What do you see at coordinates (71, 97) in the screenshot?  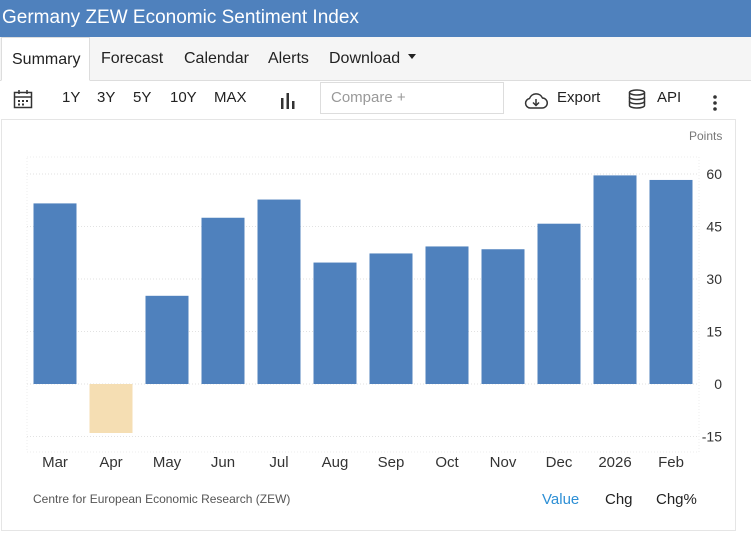 I see `range-1y: 1Y` at bounding box center [71, 97].